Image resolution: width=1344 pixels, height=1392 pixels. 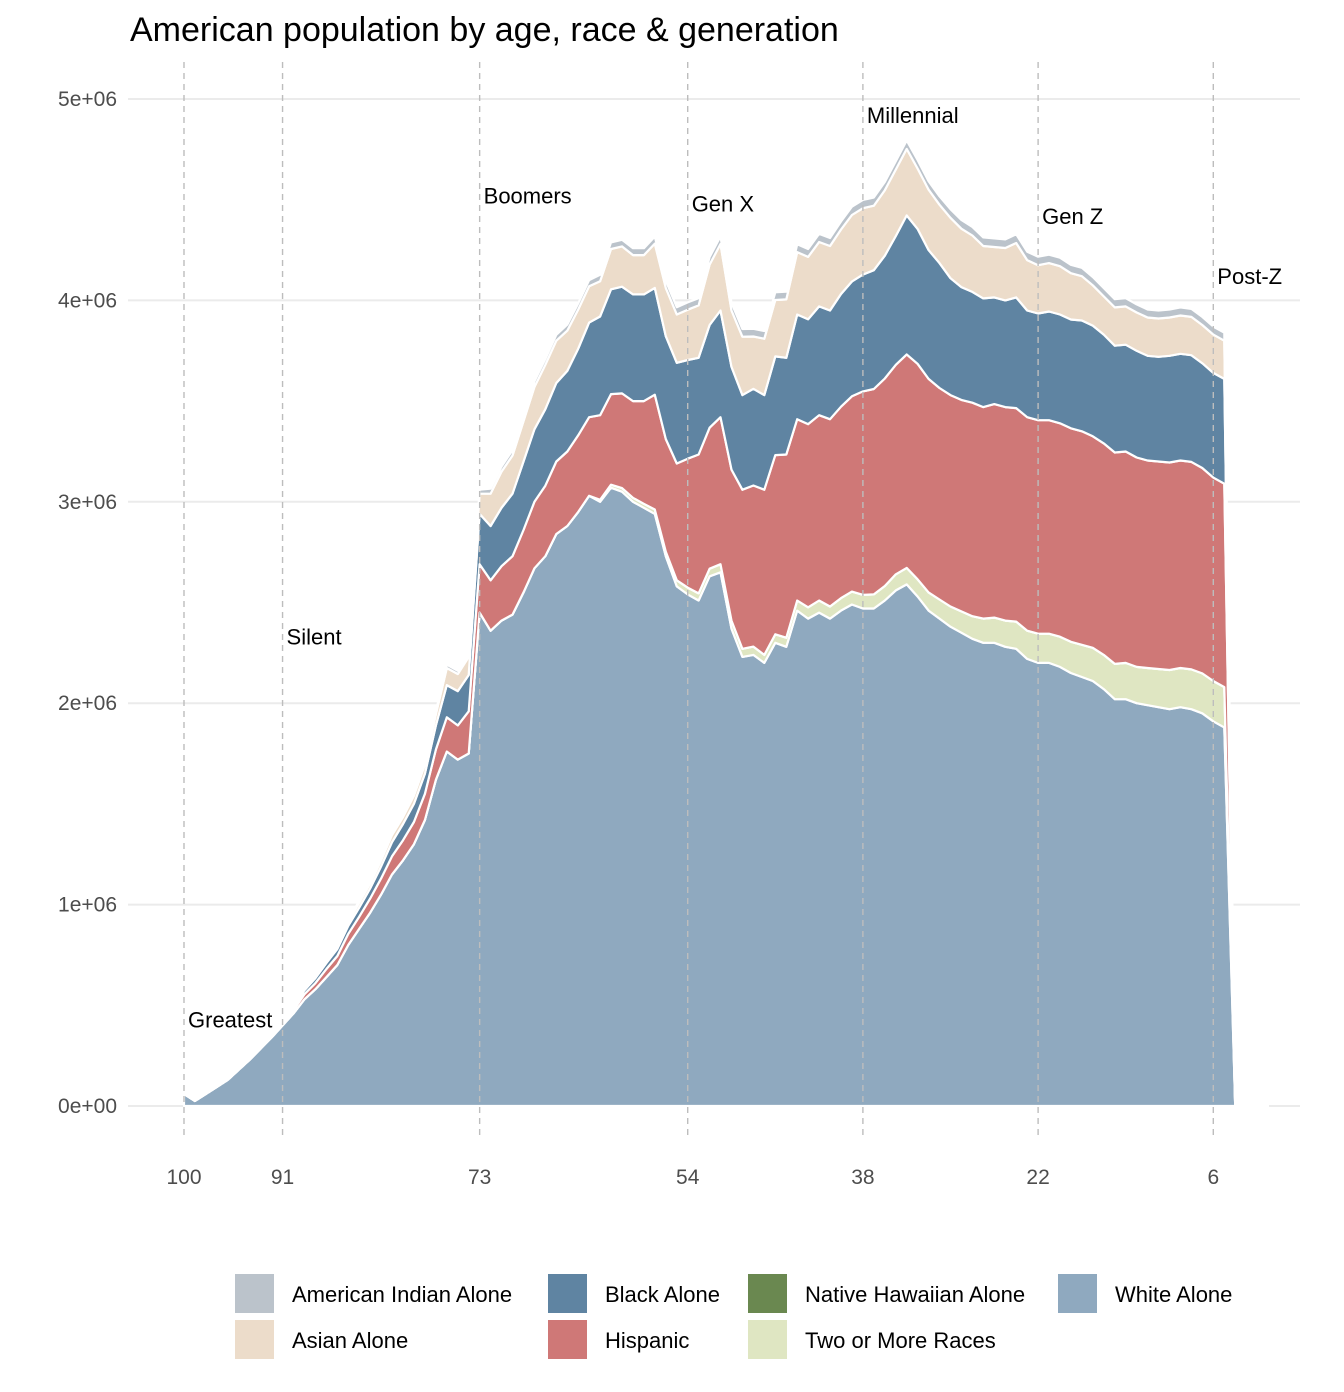 What do you see at coordinates (688, 1177) in the screenshot?
I see `x-tick-label: 54` at bounding box center [688, 1177].